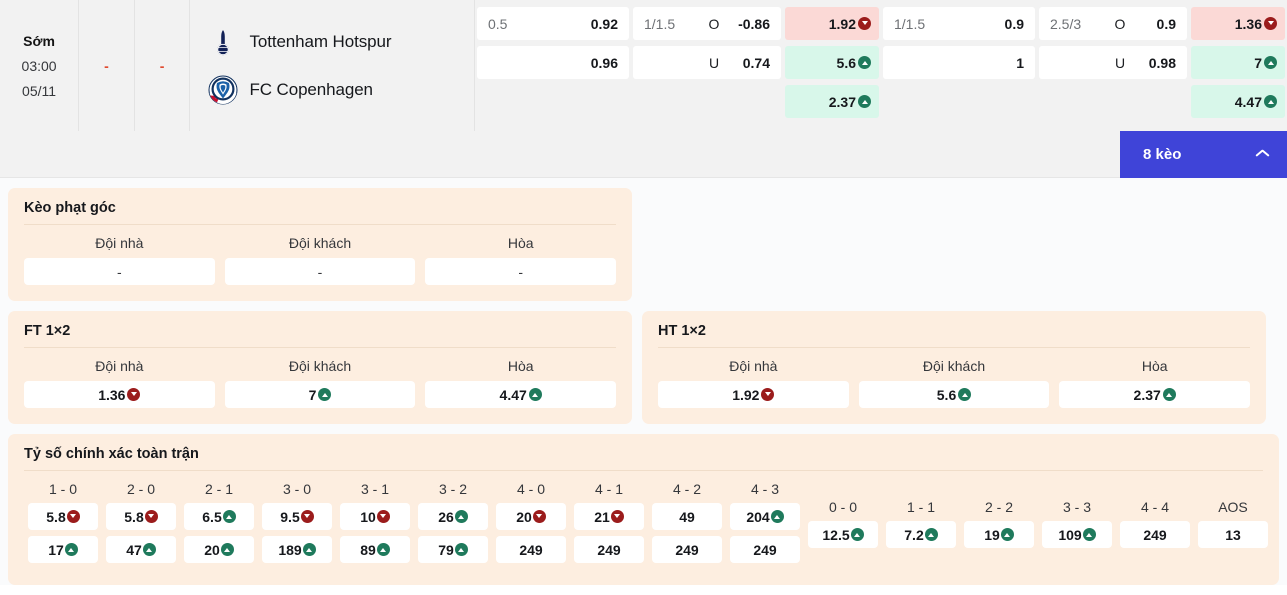 This screenshot has width=1287, height=595. I want to click on ht-cell-away: 5.6, so click(954, 394).